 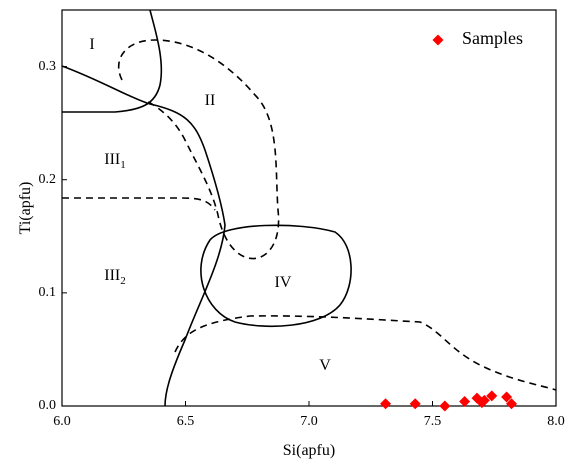 I want to click on region-label: II, so click(x=210, y=100).